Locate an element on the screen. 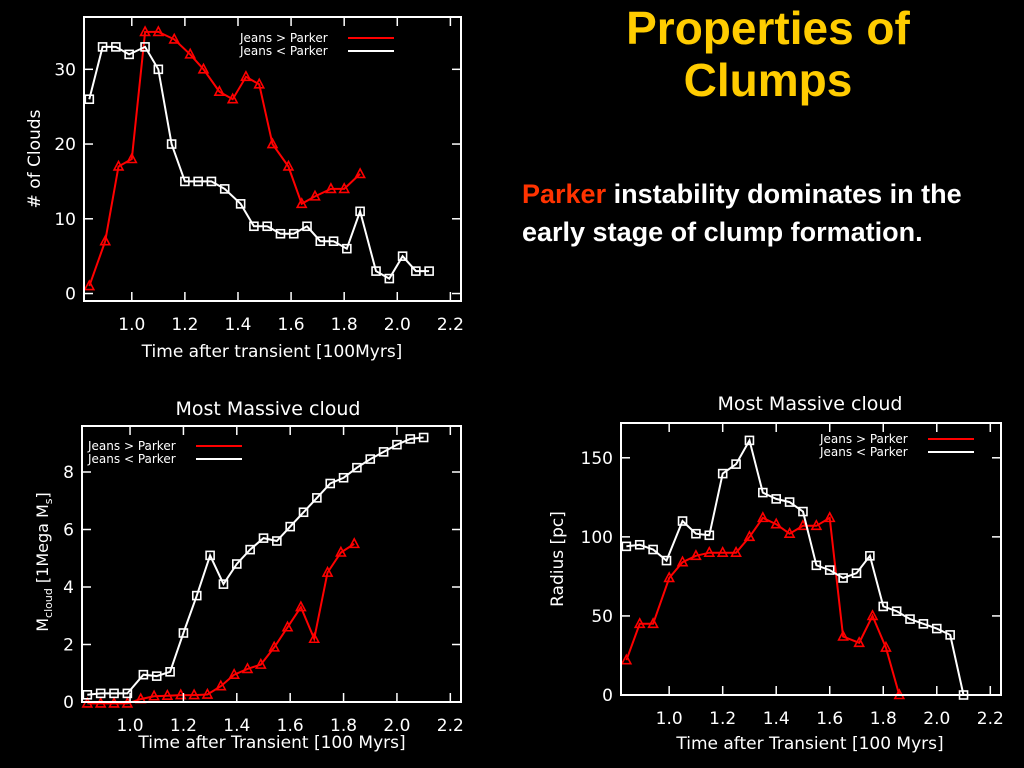 This screenshot has height=768, width=1024. y-axis-label: # of Clouds is located at coordinates (35, 158).